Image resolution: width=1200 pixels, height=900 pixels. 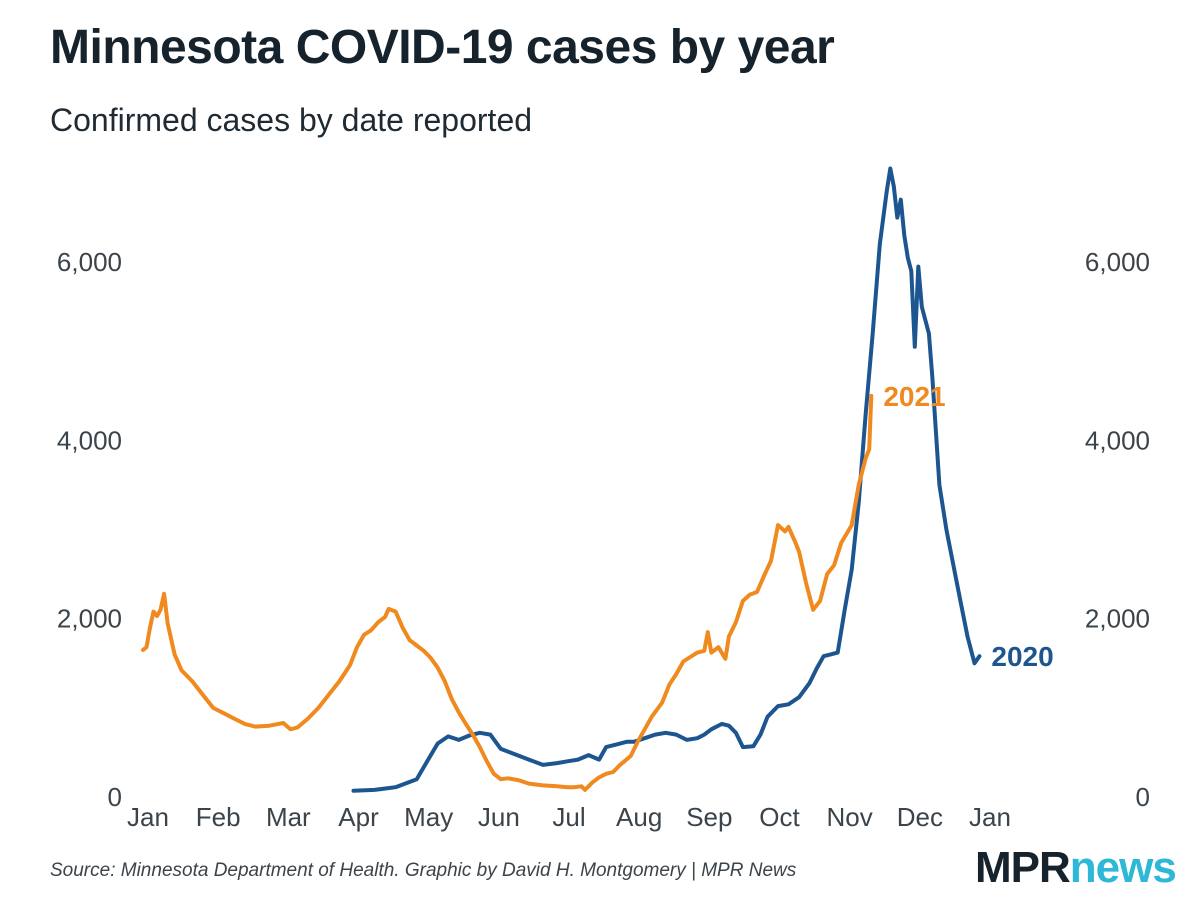 What do you see at coordinates (1117, 619) in the screenshot?
I see `y-tick-right-1: 2,000` at bounding box center [1117, 619].